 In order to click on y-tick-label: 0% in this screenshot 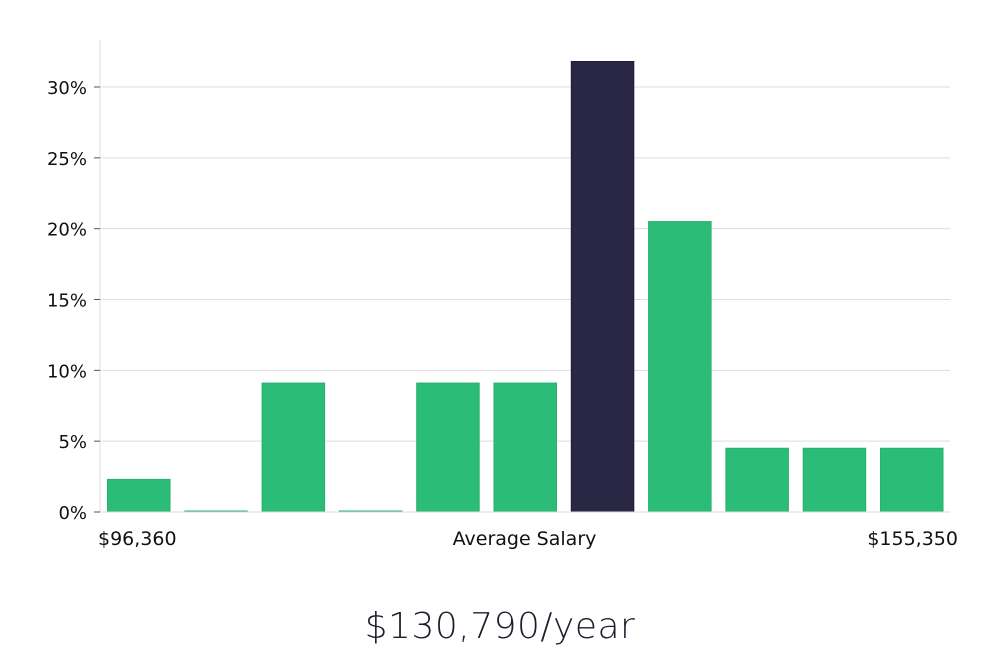, I will do `click(72, 513)`.